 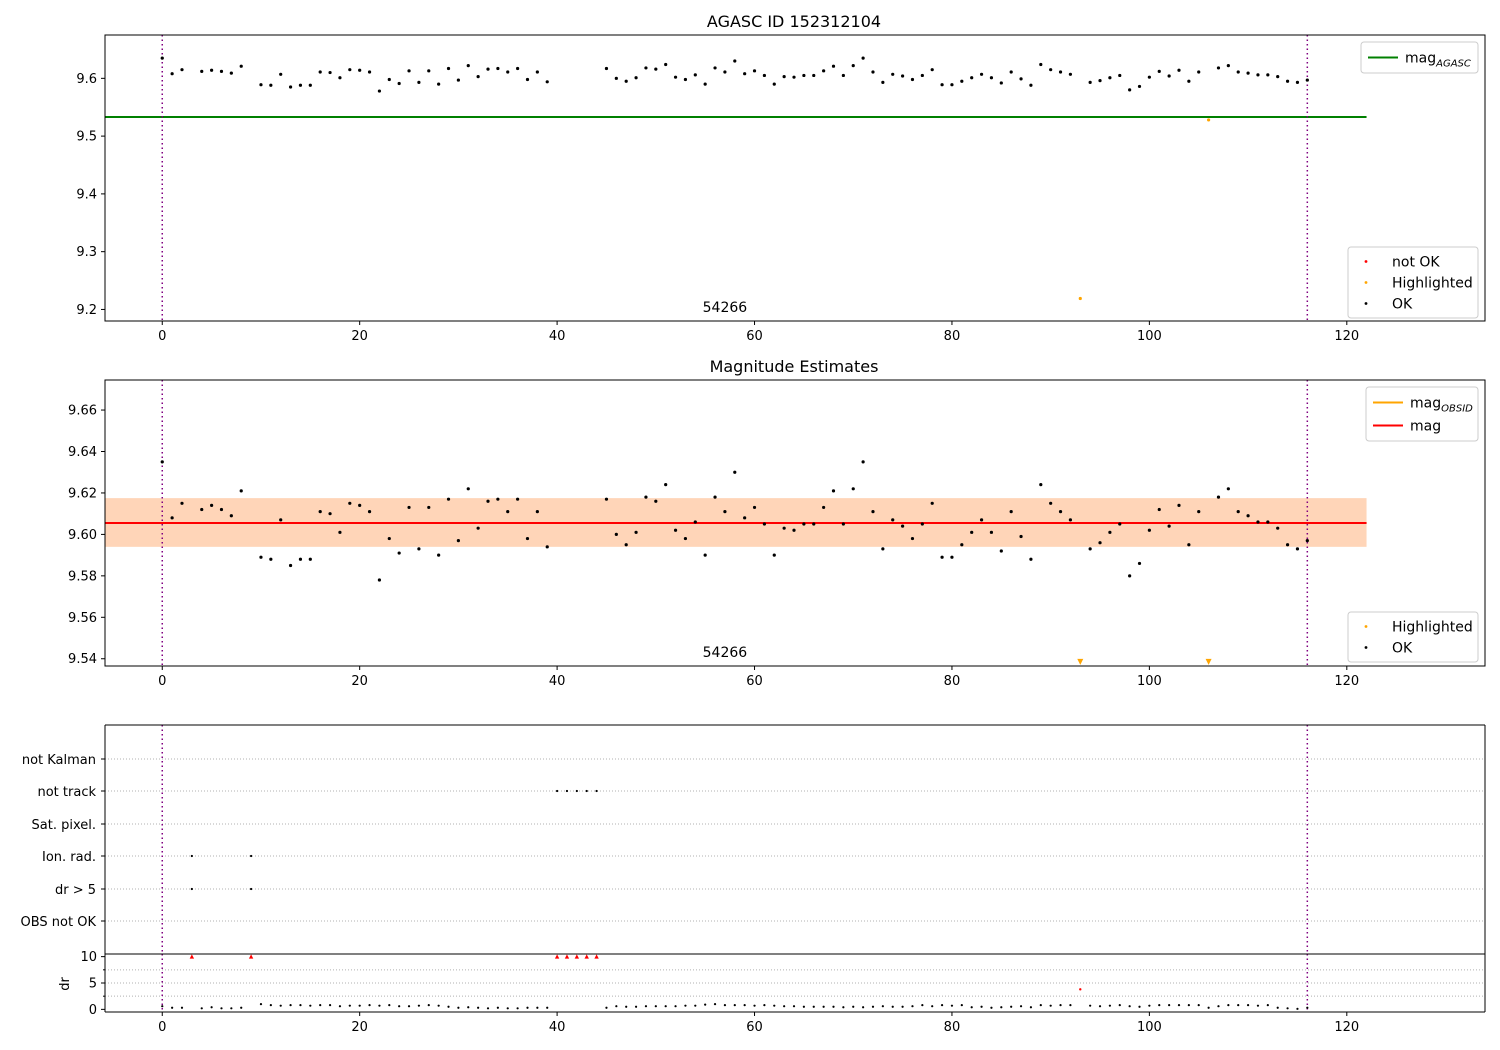 What do you see at coordinates (1208, 661) in the screenshot?
I see `p2-point-highlighted` at bounding box center [1208, 661].